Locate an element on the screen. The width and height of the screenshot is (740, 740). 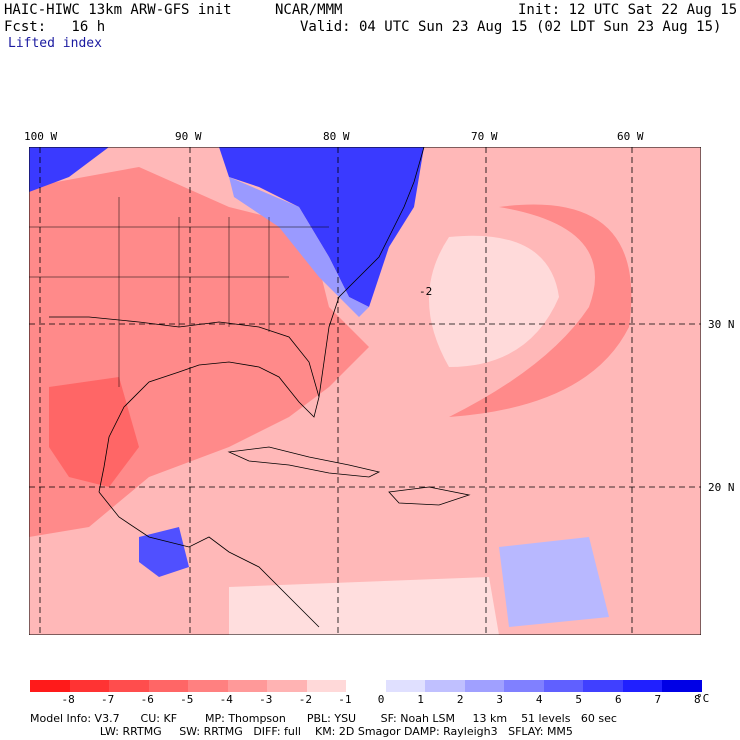
coastline-central-america is located at coordinates (209, 559).